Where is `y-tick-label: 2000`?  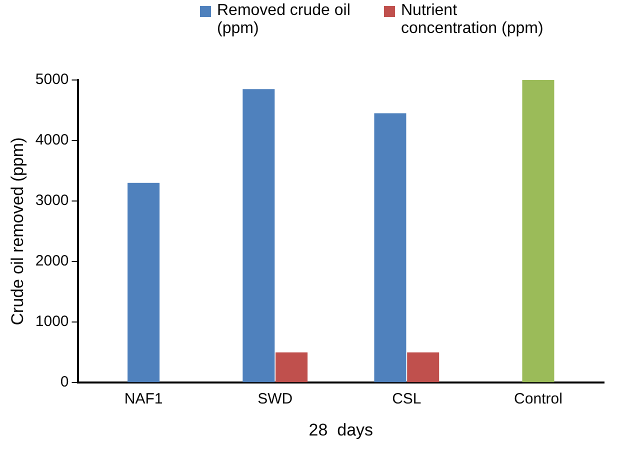 y-tick-label: 2000 is located at coordinates (52, 261).